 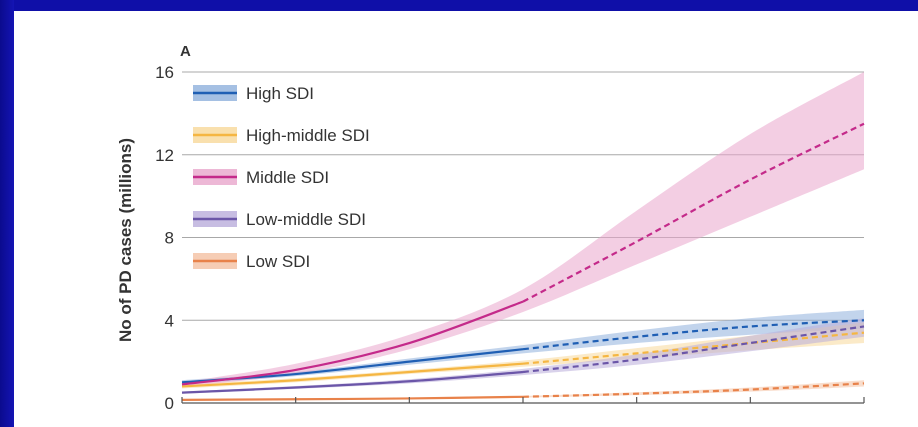 I want to click on slide-border, so click(x=7, y=213).